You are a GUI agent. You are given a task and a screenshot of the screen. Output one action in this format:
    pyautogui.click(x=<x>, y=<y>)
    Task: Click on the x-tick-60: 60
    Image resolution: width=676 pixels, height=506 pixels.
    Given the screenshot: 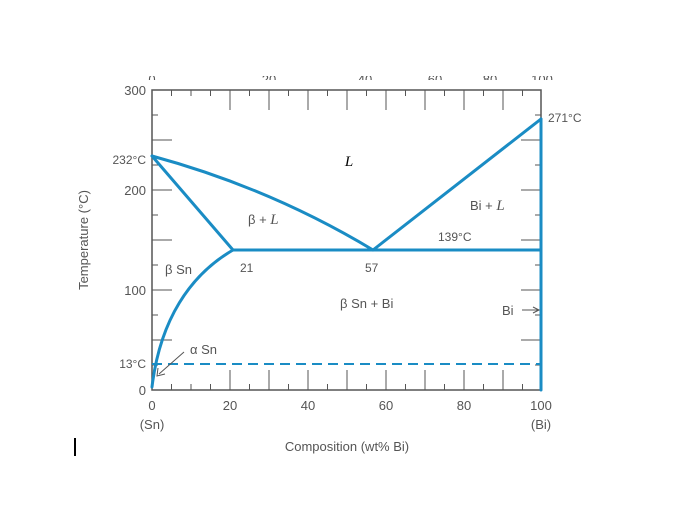 What is the action you would take?
    pyautogui.click(x=386, y=405)
    